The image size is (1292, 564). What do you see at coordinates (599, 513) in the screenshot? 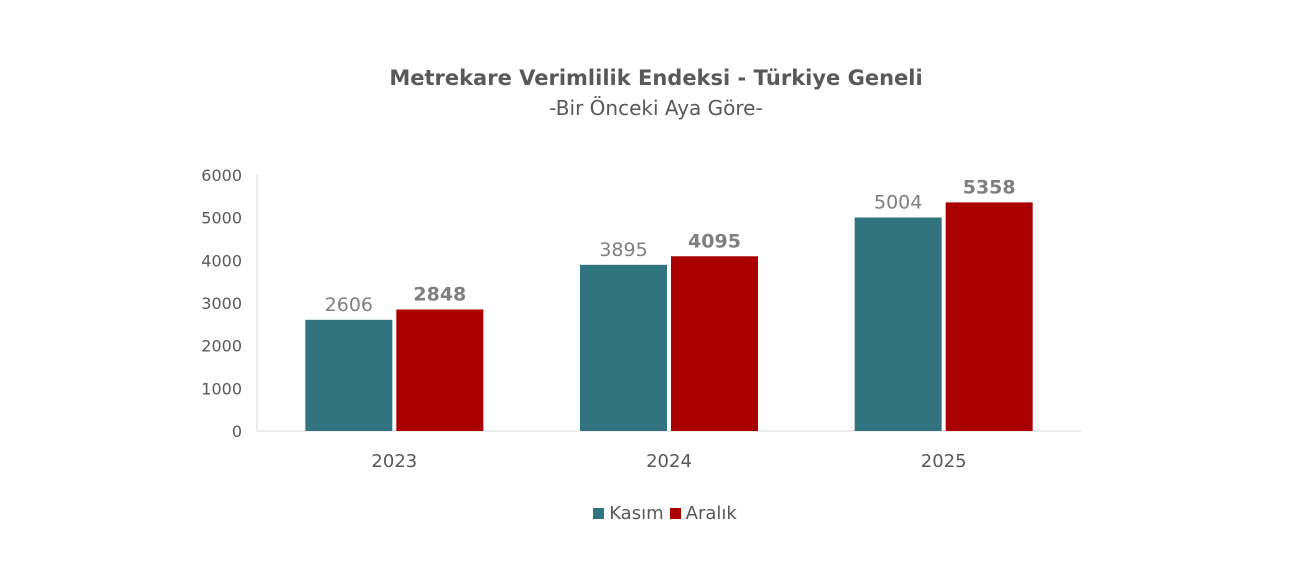
I see `legend-swatch-kasim` at bounding box center [599, 513].